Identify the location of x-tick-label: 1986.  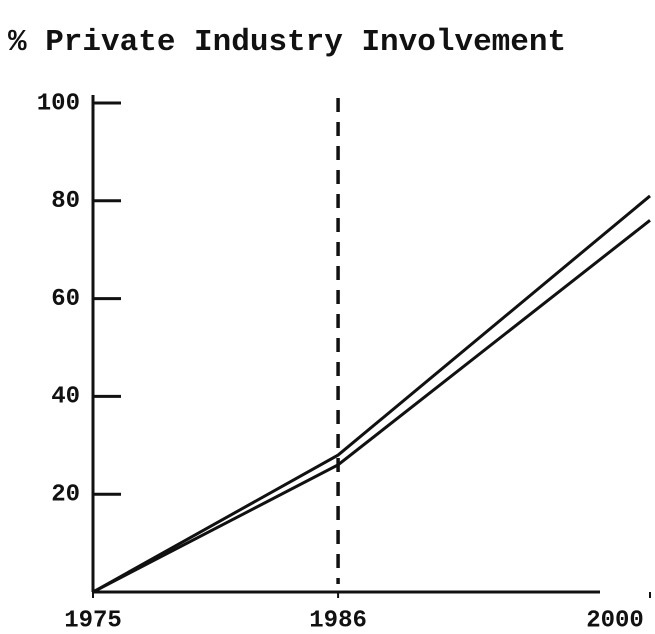
(338, 620).